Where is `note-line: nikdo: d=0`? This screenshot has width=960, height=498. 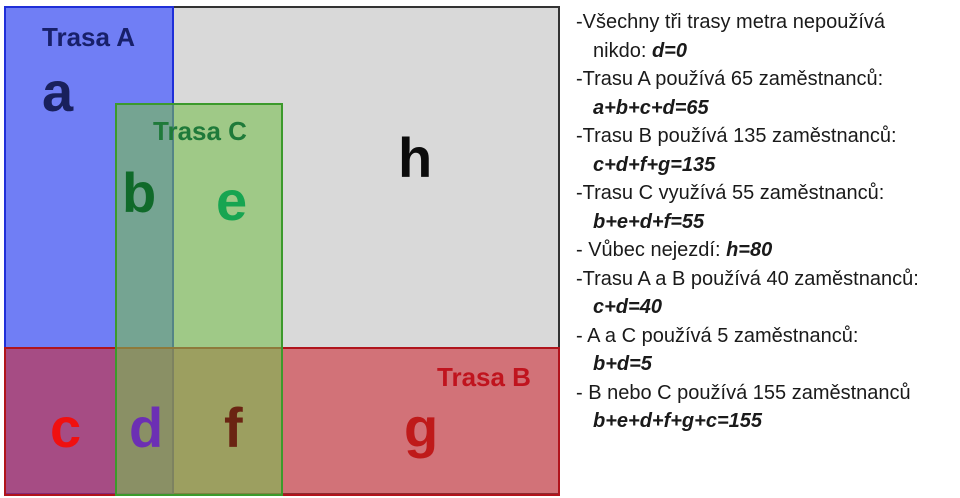
note-line: nikdo: d=0 is located at coordinates (766, 51).